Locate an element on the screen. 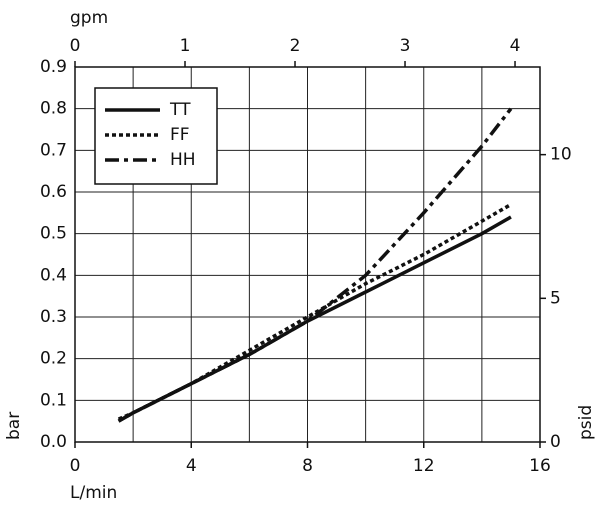 This screenshot has height=512, width=600. y-tick-label: 0.4 is located at coordinates (53, 275).